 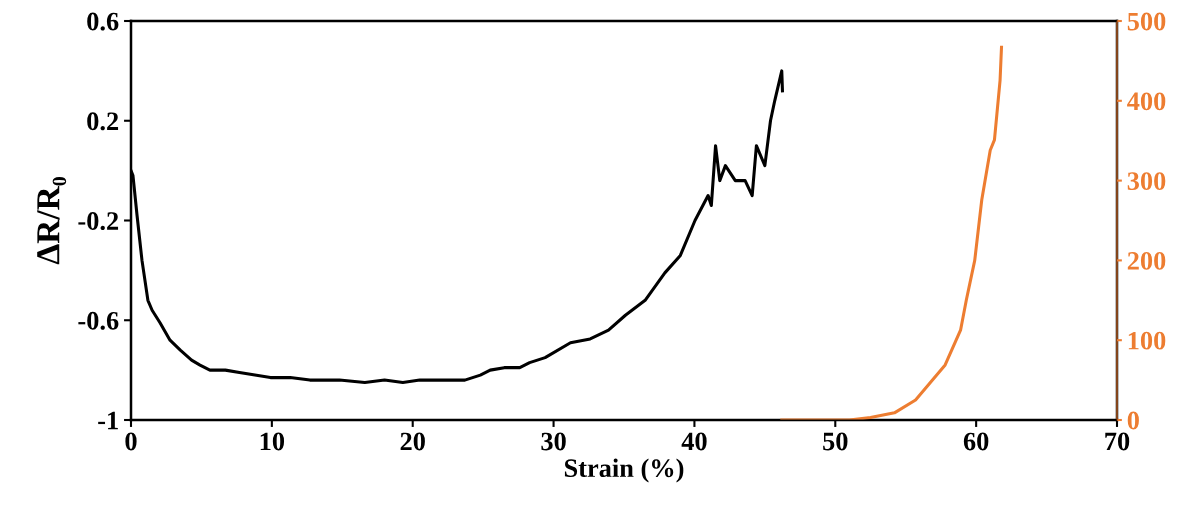 I want to click on x-tick-label: 60, so click(x=976, y=441).